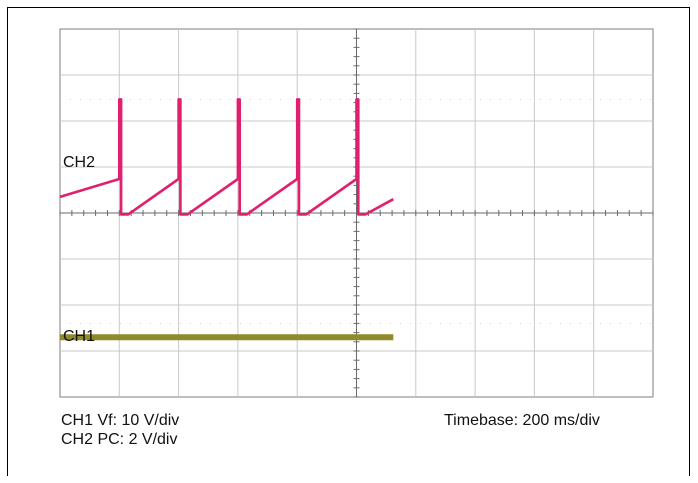  Describe the element at coordinates (119, 439) in the screenshot. I see `ch2-scale-caption: CH2 PC: 2 V/div` at that location.